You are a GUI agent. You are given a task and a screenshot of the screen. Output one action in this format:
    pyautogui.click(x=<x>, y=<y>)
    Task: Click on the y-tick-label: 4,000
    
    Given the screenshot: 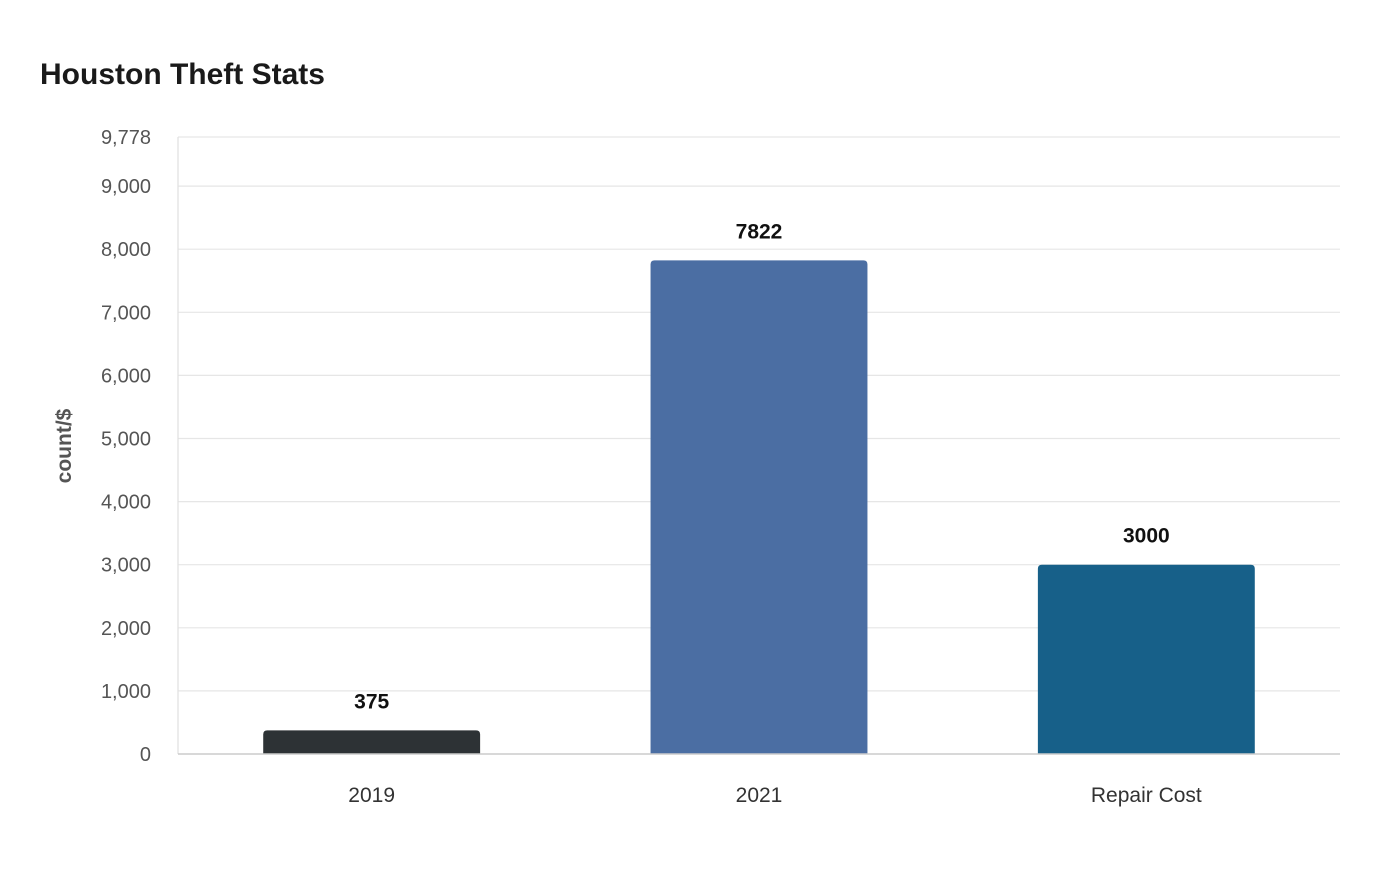 What is the action you would take?
    pyautogui.click(x=126, y=503)
    